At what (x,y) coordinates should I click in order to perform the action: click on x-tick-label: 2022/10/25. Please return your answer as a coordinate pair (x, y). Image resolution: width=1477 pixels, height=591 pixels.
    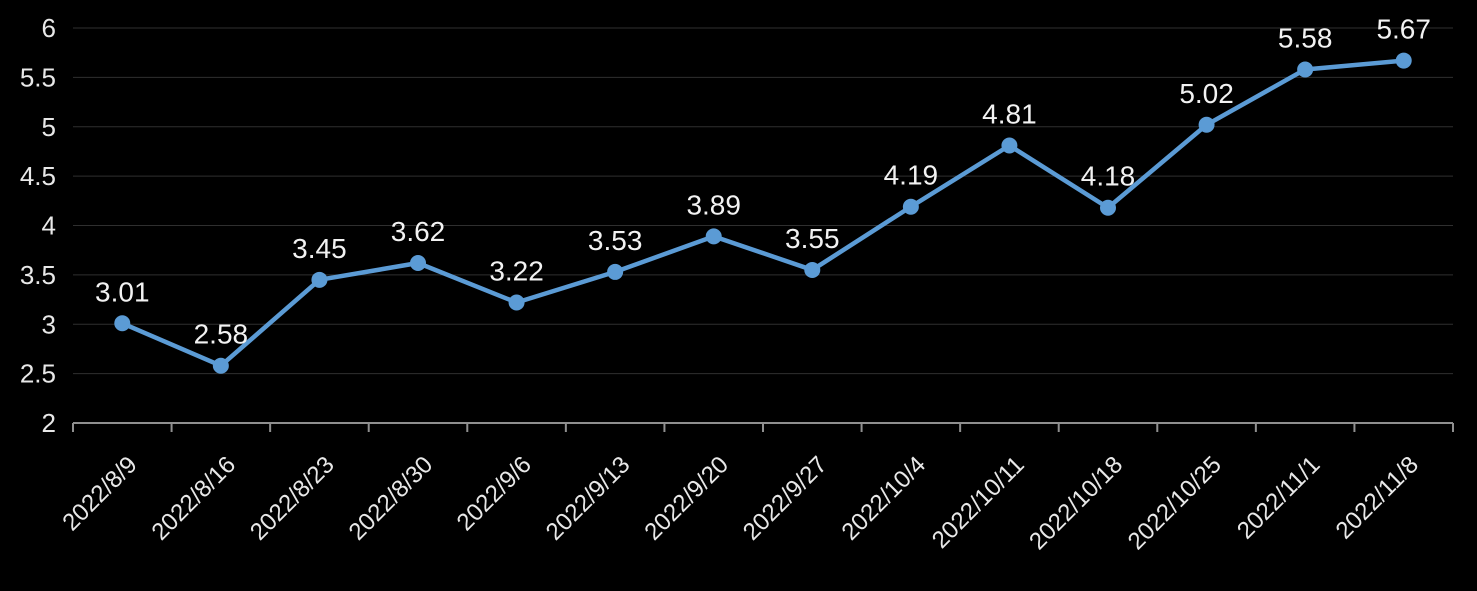
    Looking at the image, I should click on (1175, 503).